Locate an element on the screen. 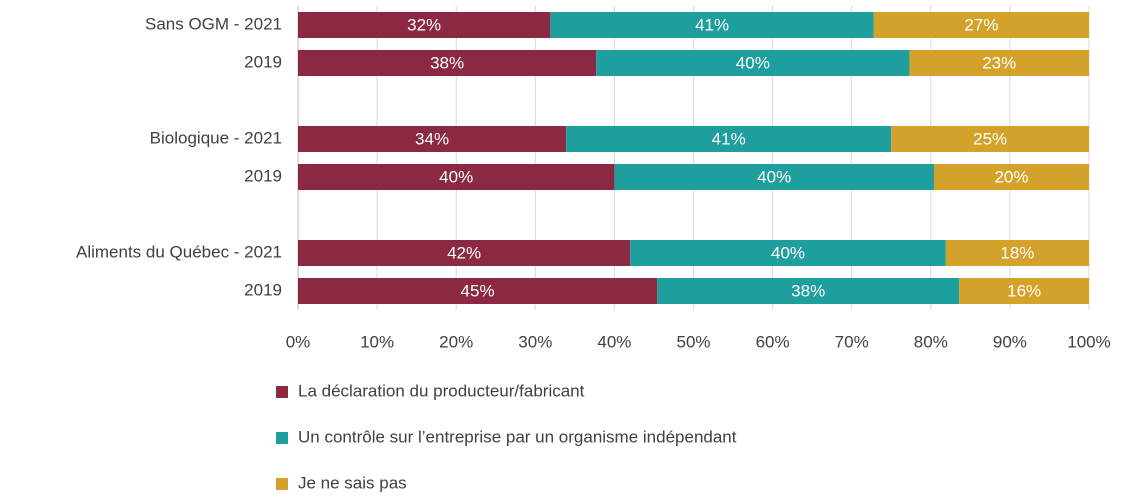 This screenshot has height=499, width=1122. x-tick-label: 20% is located at coordinates (456, 341).